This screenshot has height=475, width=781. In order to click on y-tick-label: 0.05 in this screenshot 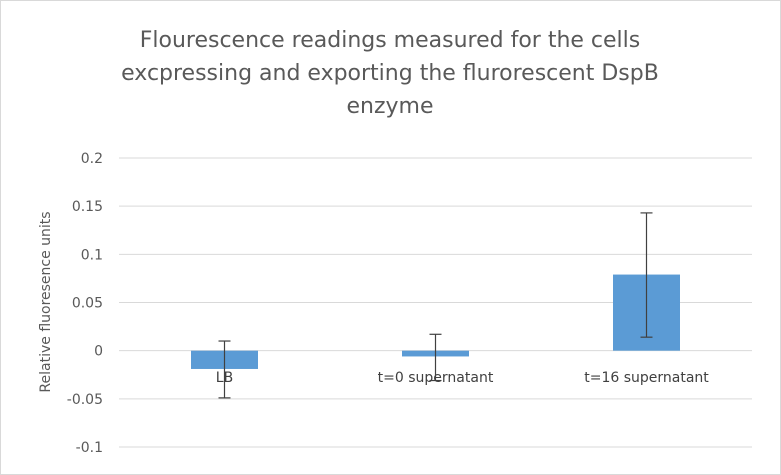, I will do `click(87, 304)`.